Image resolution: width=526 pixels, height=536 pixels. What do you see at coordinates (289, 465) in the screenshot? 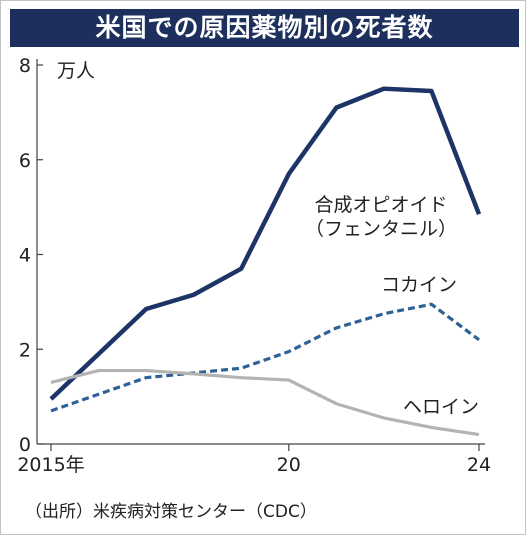
I see `x-tick-label: 20` at bounding box center [289, 465].